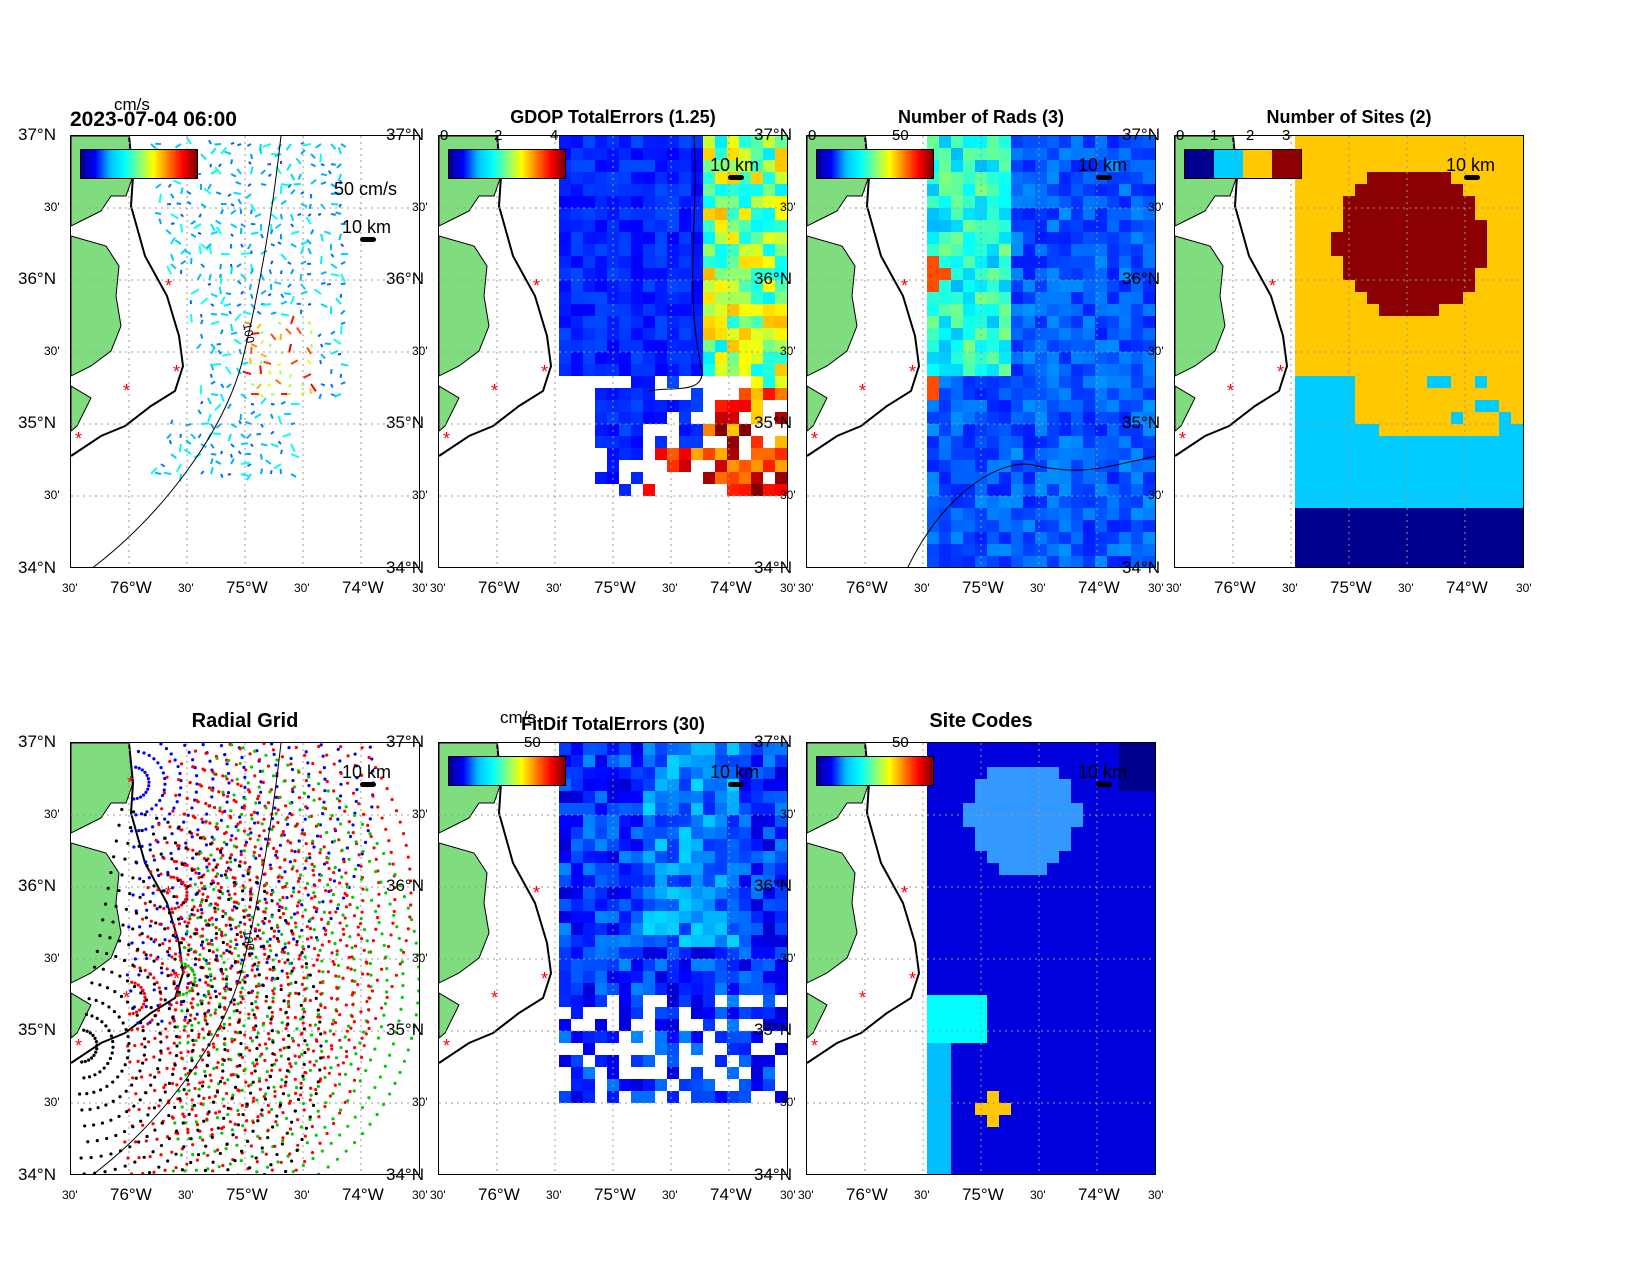 The width and height of the screenshot is (1650, 1275). What do you see at coordinates (153, 119) in the screenshot?
I see `timestamp-title: 2023-07-04 06:00` at bounding box center [153, 119].